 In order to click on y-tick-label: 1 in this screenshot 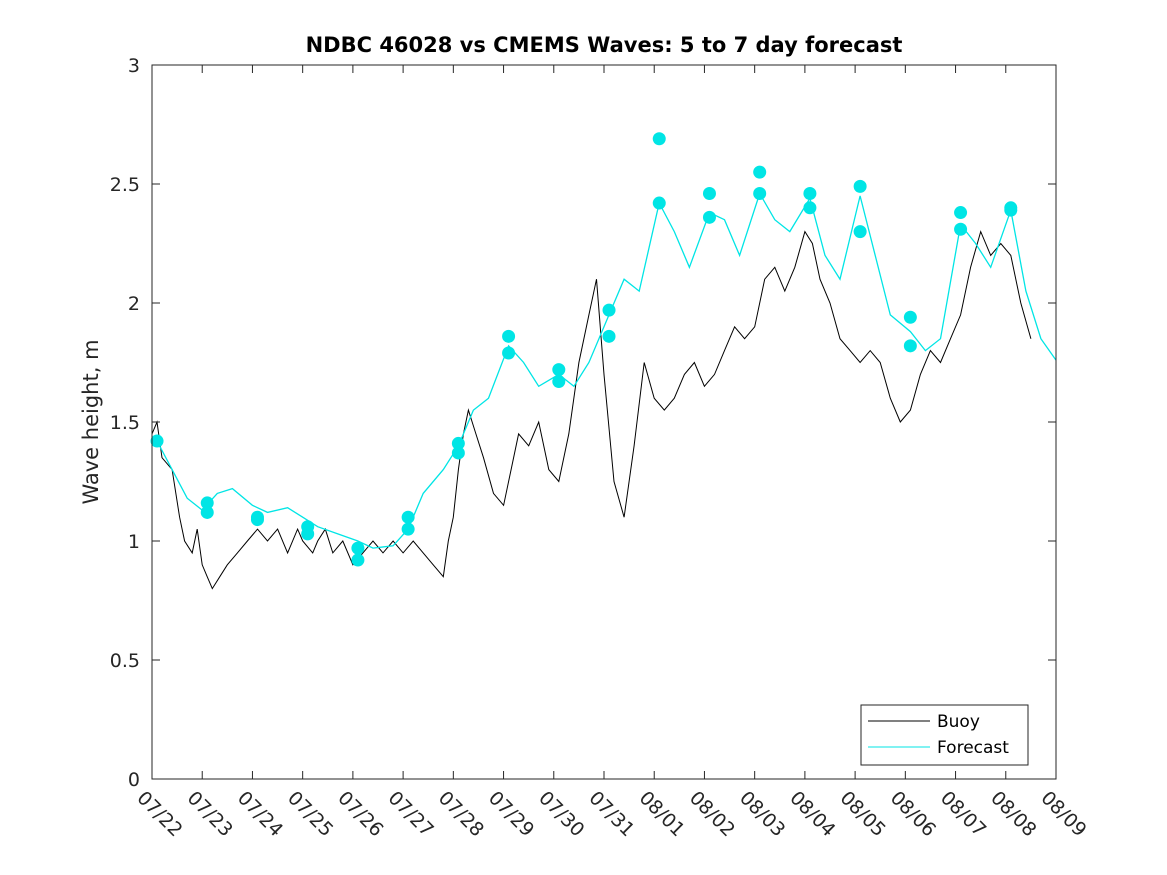, I will do `click(134, 542)`.